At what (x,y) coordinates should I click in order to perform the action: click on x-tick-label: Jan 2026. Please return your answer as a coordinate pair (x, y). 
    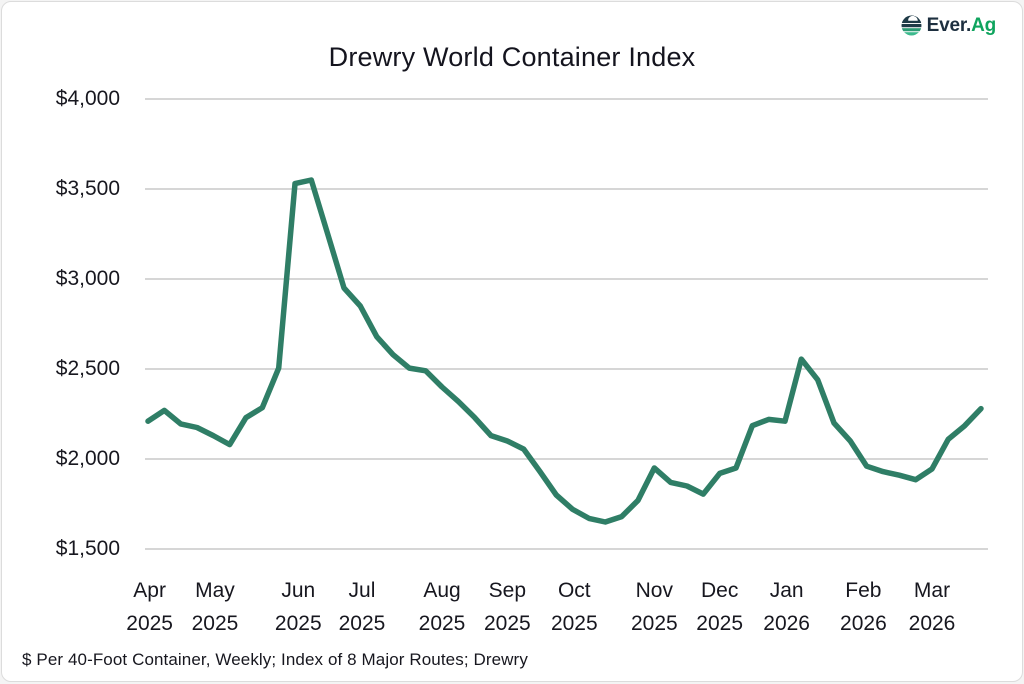
    Looking at the image, I should click on (786, 607).